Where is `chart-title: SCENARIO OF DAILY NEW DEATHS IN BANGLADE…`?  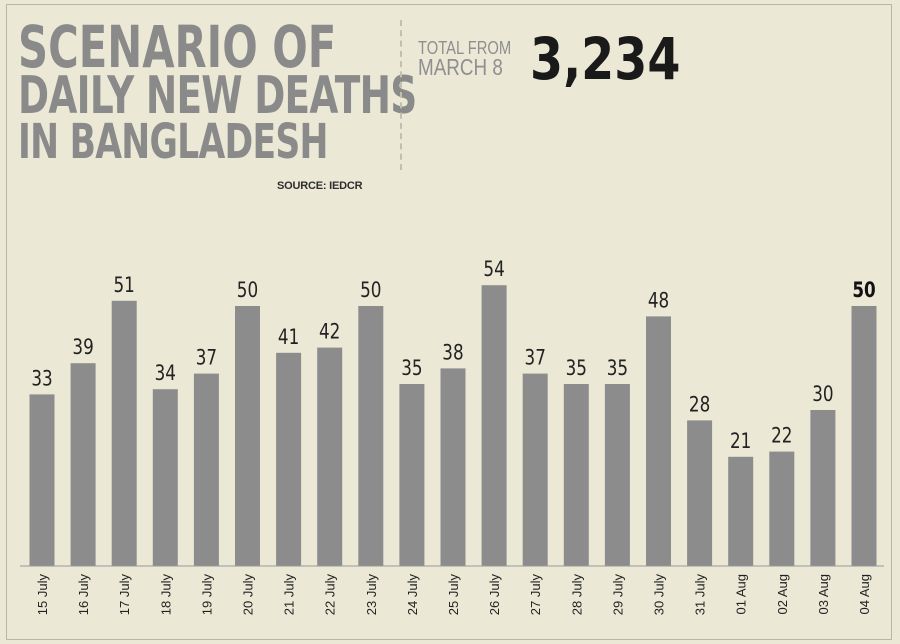
chart-title: SCENARIO OF DAILY NEW DEATHS IN BANGLADE… is located at coordinates (217, 91).